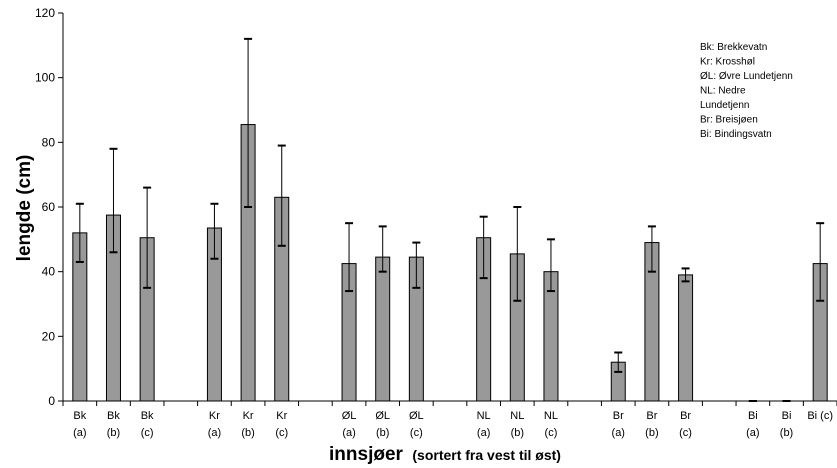  Describe the element at coordinates (733, 47) in the screenshot. I see `legend-entry: Bk: Brekkevatn` at that location.